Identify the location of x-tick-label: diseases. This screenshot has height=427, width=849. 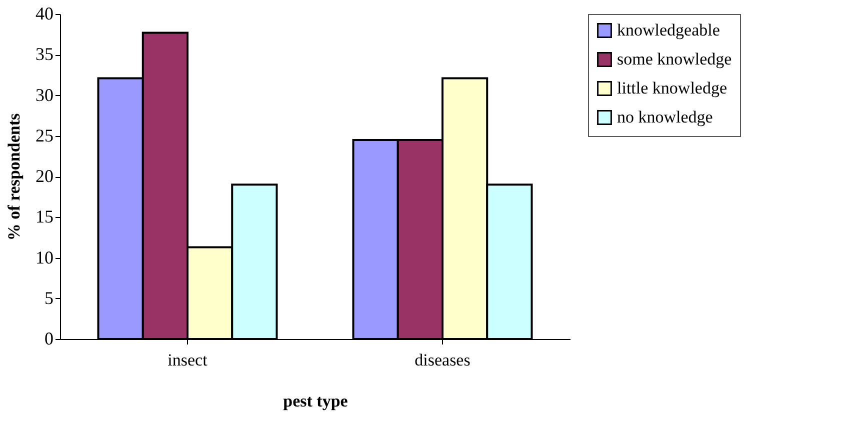
(442, 360).